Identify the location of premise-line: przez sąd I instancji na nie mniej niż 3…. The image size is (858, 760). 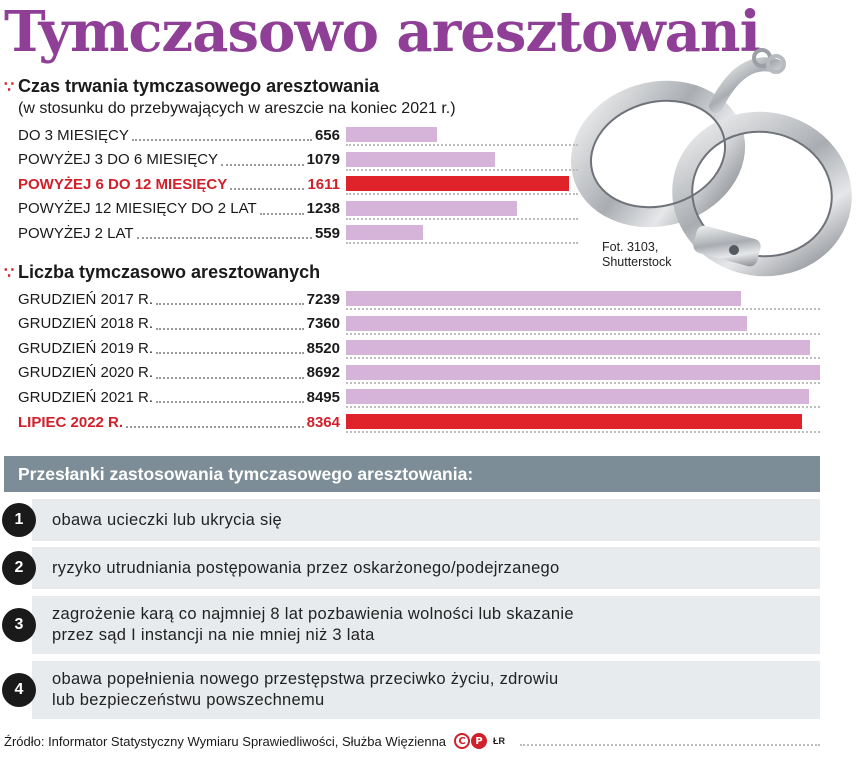
(213, 635).